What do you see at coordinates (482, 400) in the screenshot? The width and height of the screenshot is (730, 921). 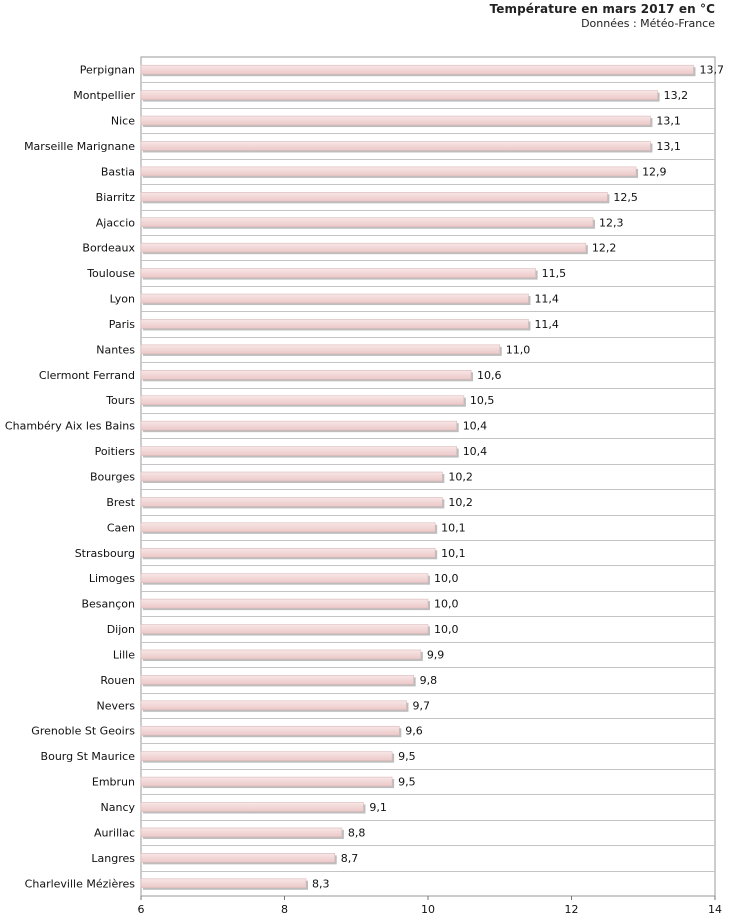 I see `value-label: 10,5` at bounding box center [482, 400].